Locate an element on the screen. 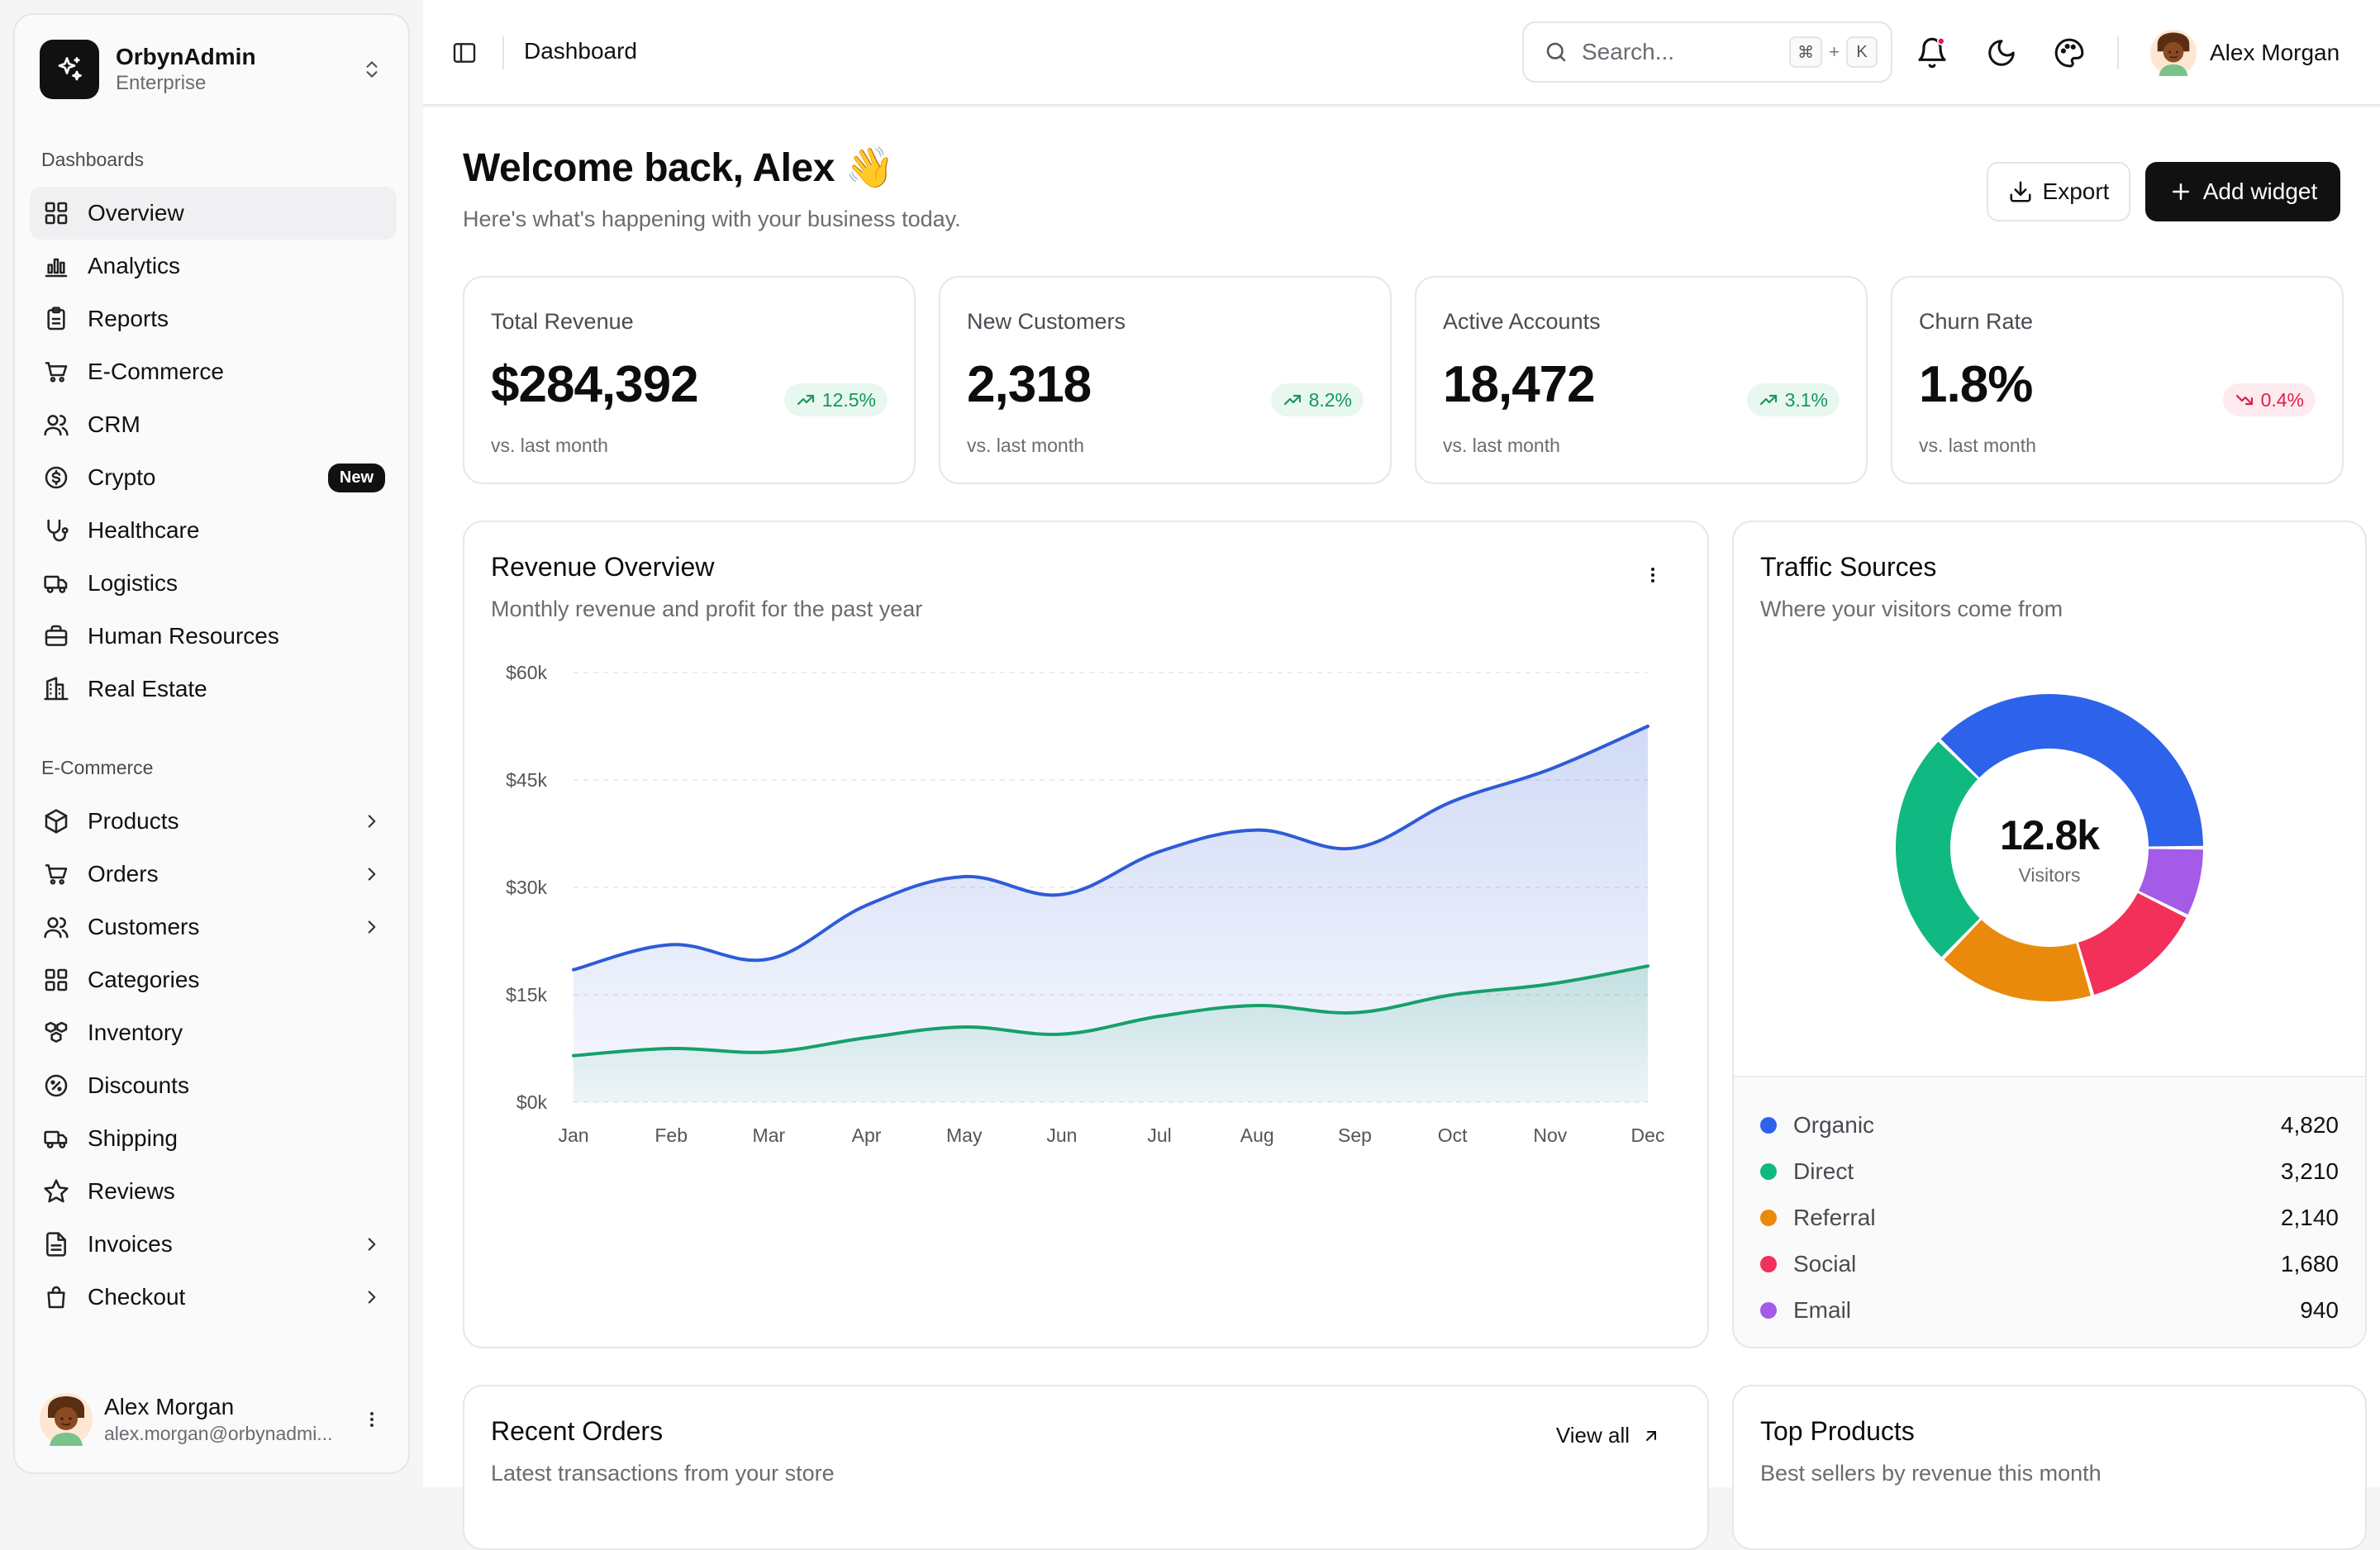 The image size is (2380, 1550). sidebar-item-reviews: Reviews is located at coordinates (213, 1191).